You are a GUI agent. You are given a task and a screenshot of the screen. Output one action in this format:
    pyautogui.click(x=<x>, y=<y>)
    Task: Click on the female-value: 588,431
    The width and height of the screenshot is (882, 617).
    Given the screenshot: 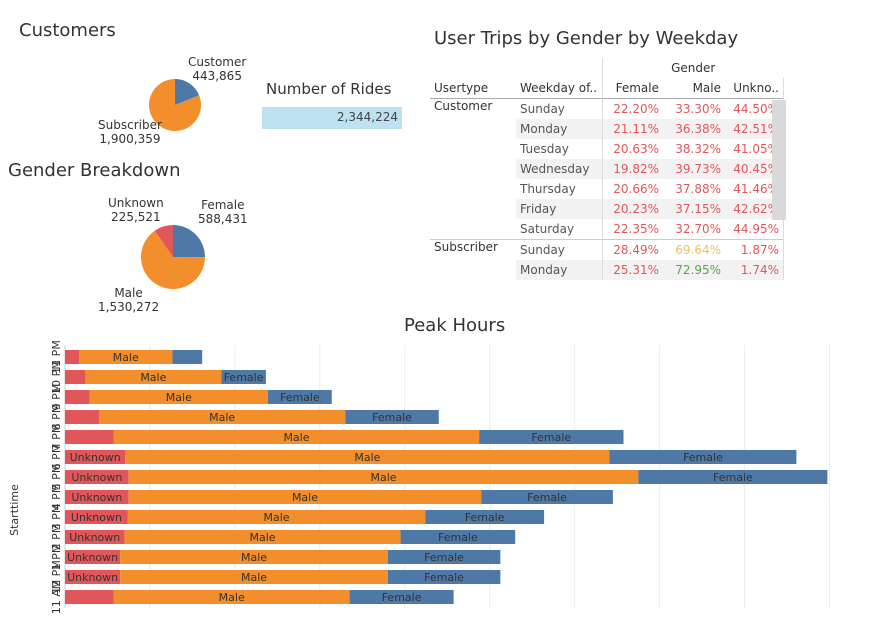 What is the action you would take?
    pyautogui.click(x=223, y=219)
    